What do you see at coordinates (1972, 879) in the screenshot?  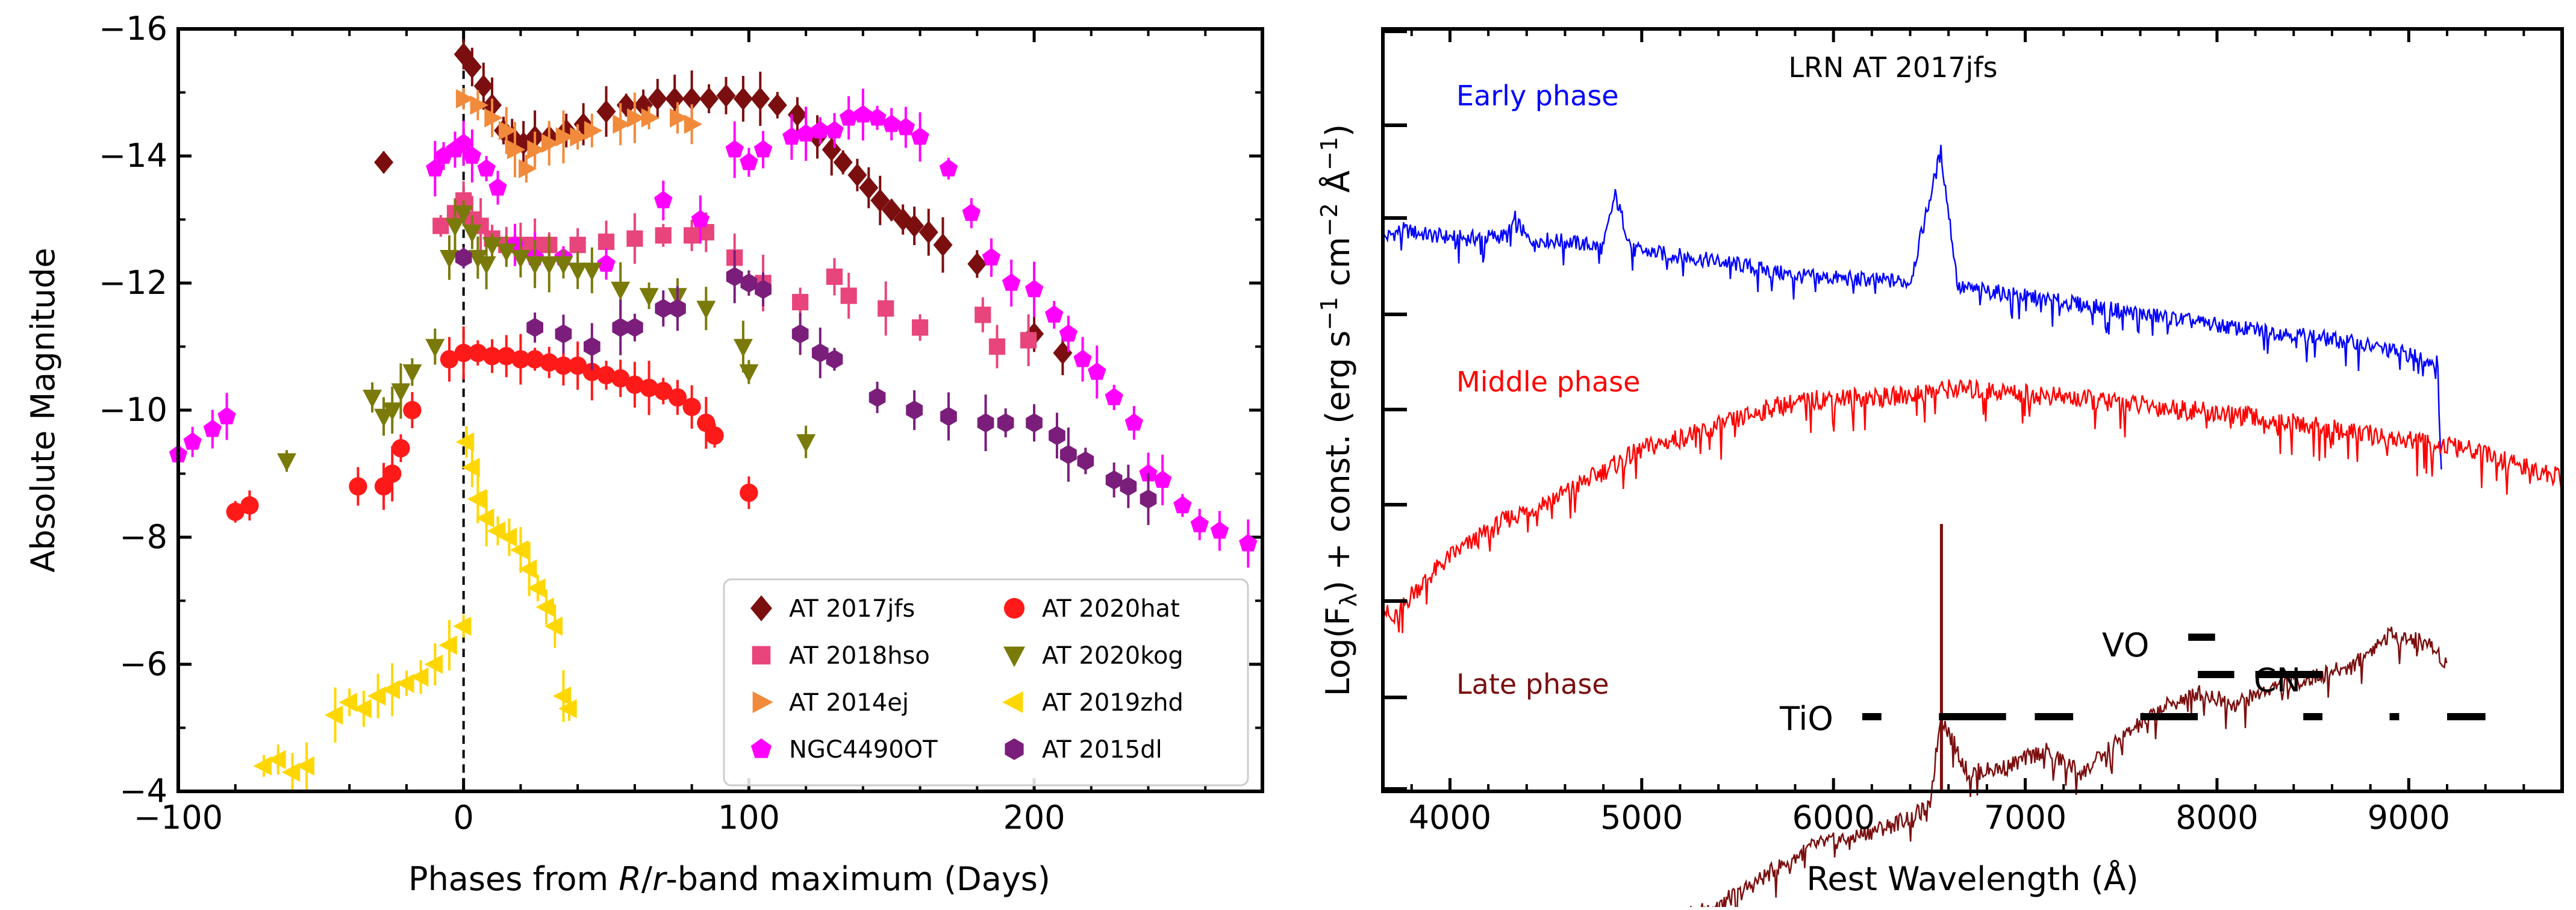 I see `right-x-axis-label: Rest Wavelength (Å)` at bounding box center [1972, 879].